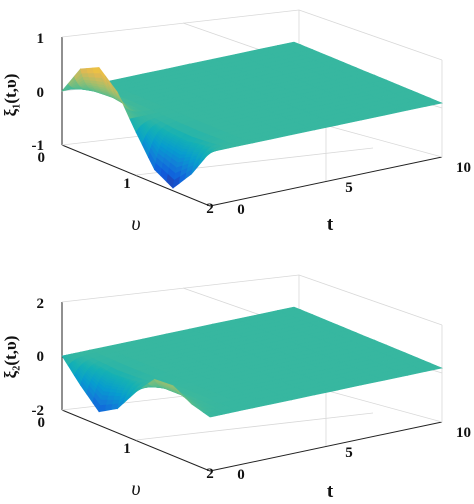 The height and width of the screenshot is (504, 474). What do you see at coordinates (41, 357) in the screenshot?
I see `z-tick-2-mid: 0` at bounding box center [41, 357].